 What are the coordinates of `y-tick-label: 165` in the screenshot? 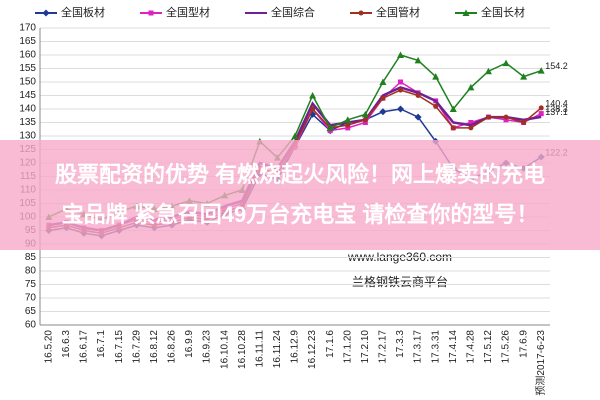 It's located at (27, 41).